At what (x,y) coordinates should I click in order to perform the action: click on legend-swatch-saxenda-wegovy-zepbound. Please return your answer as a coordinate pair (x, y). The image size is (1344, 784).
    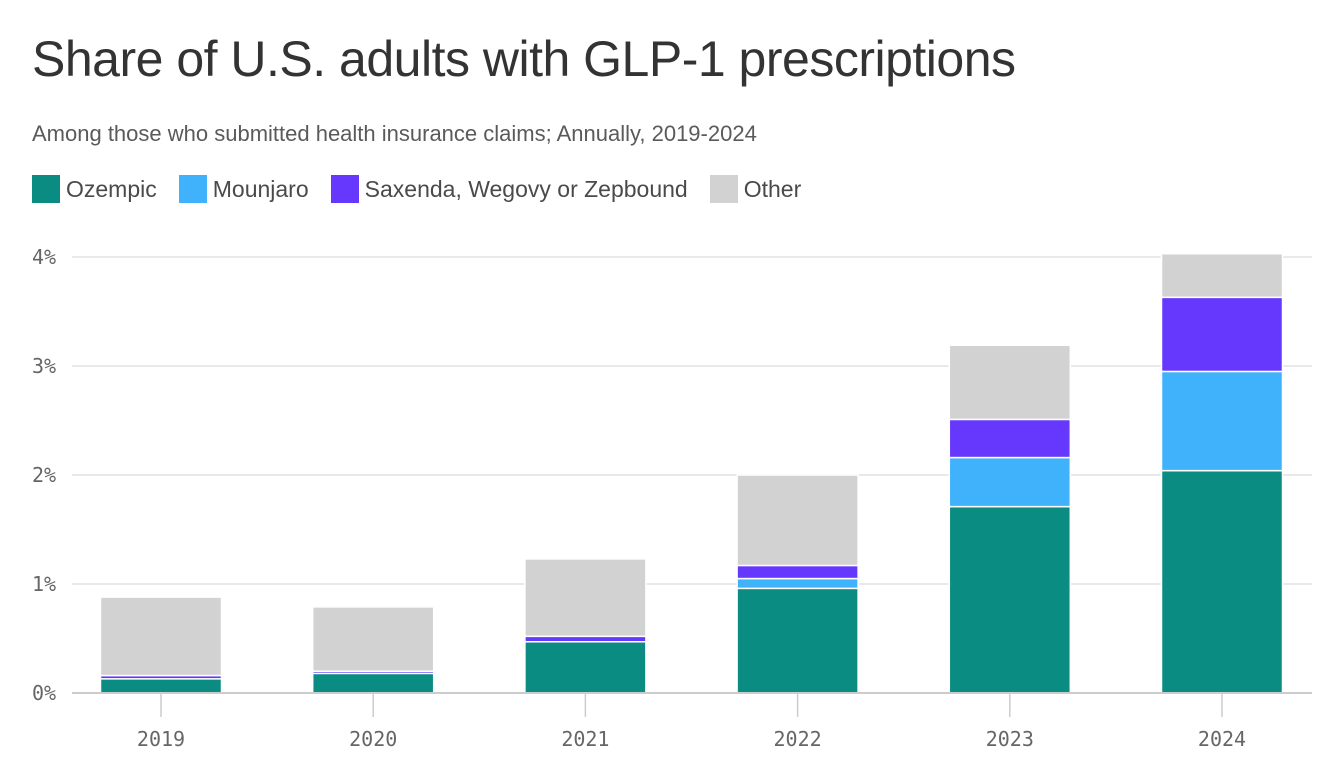
    Looking at the image, I should click on (344, 189).